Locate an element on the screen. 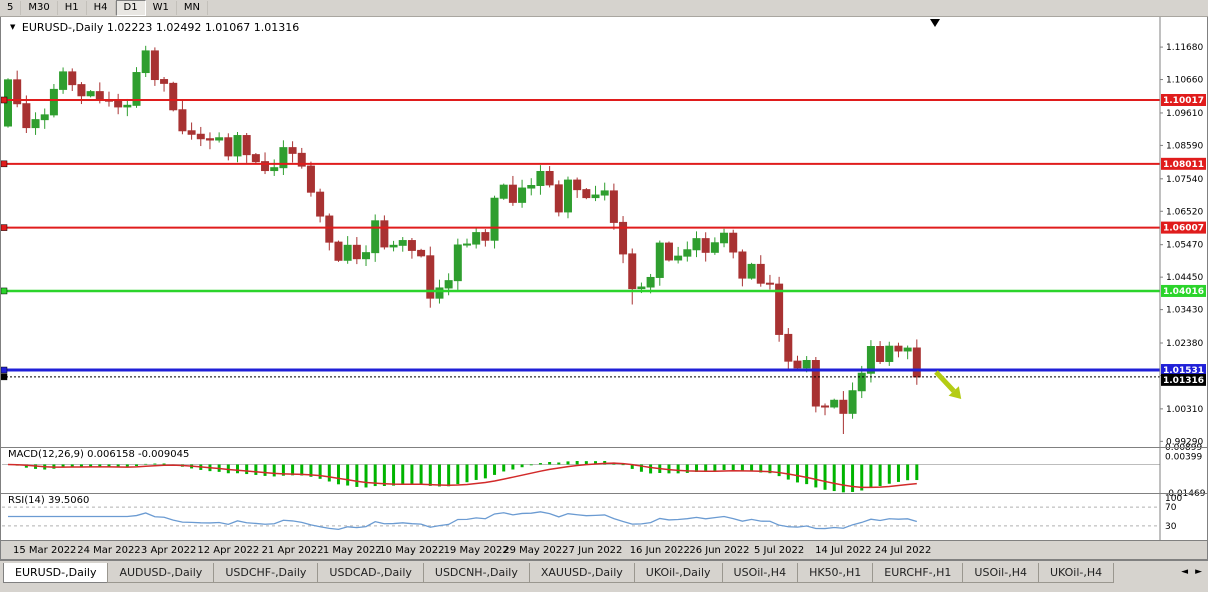 The width and height of the screenshot is (1208, 592). timeframe-button-d1: D1 is located at coordinates (130, 8).